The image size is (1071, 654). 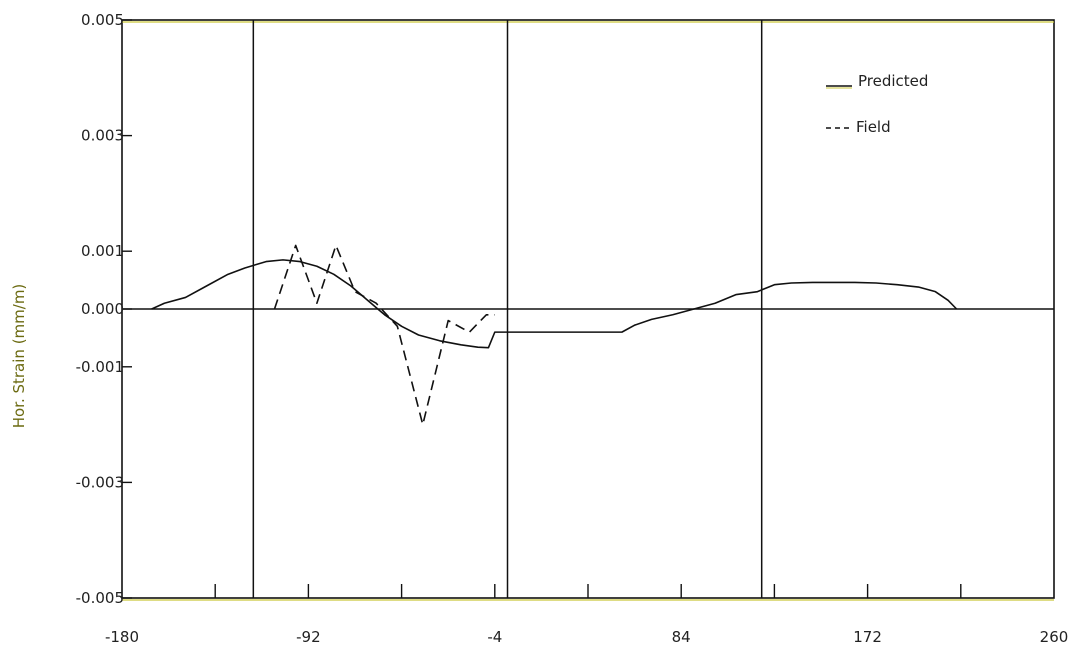 What do you see at coordinates (1054, 637) in the screenshot?
I see `x-tick-label-5: 260` at bounding box center [1054, 637].